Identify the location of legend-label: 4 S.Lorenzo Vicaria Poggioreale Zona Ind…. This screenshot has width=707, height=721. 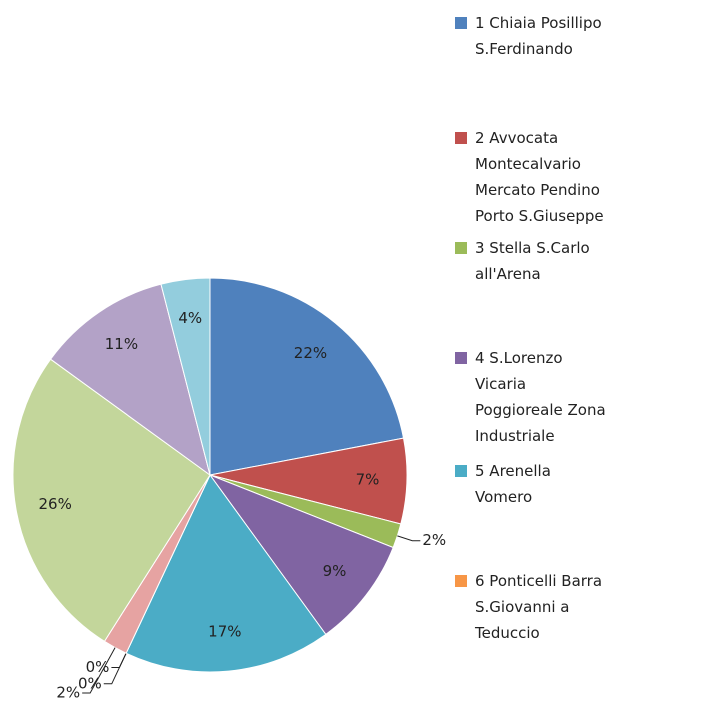
(540, 397).